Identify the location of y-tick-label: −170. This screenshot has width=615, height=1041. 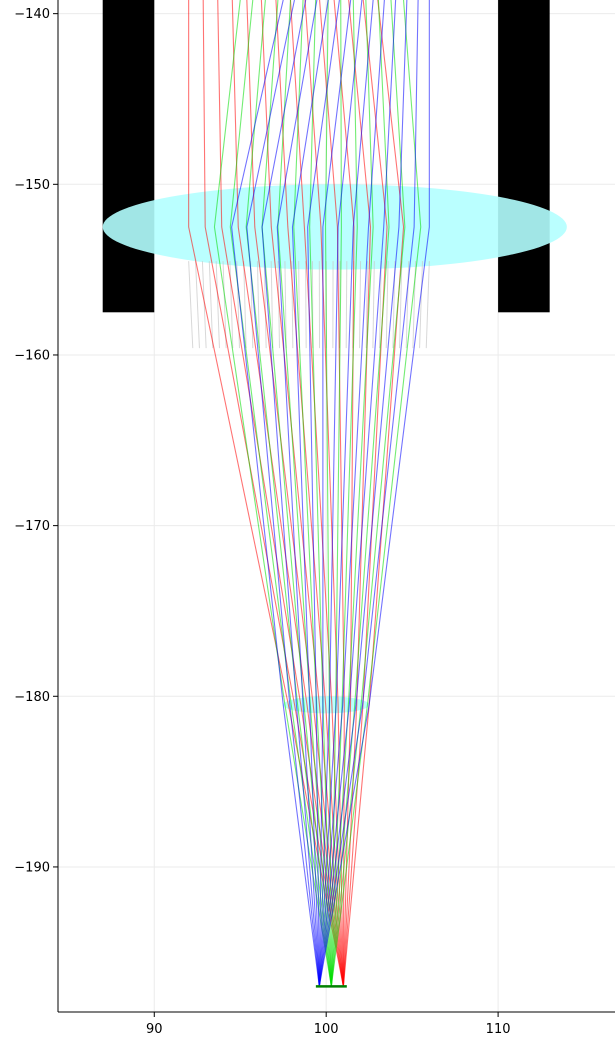
(32, 526).